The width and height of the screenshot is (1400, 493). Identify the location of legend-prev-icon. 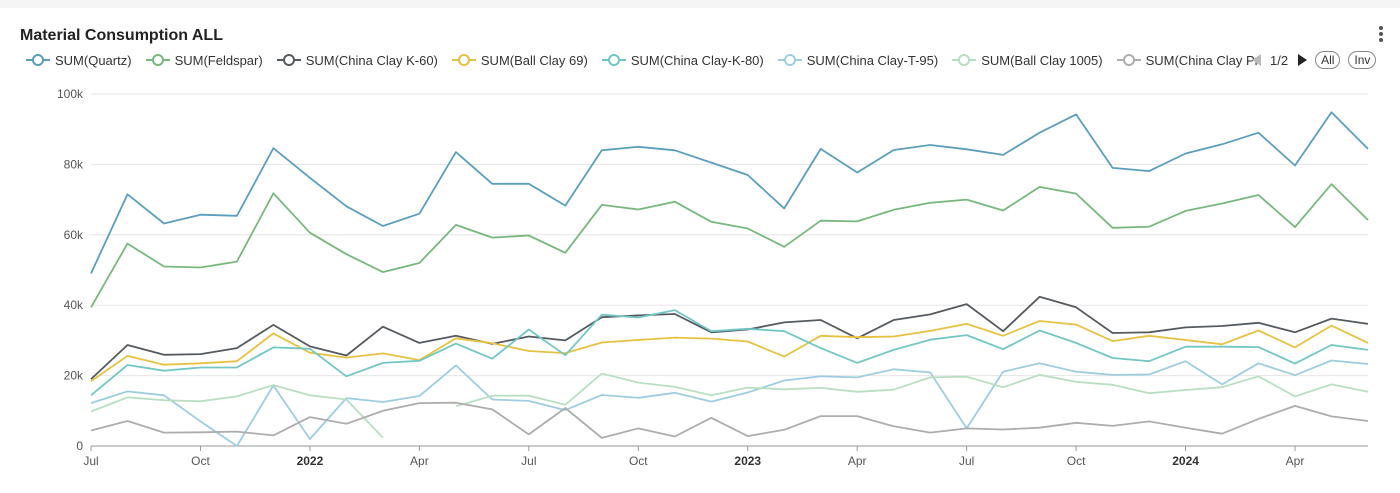
(1256, 60).